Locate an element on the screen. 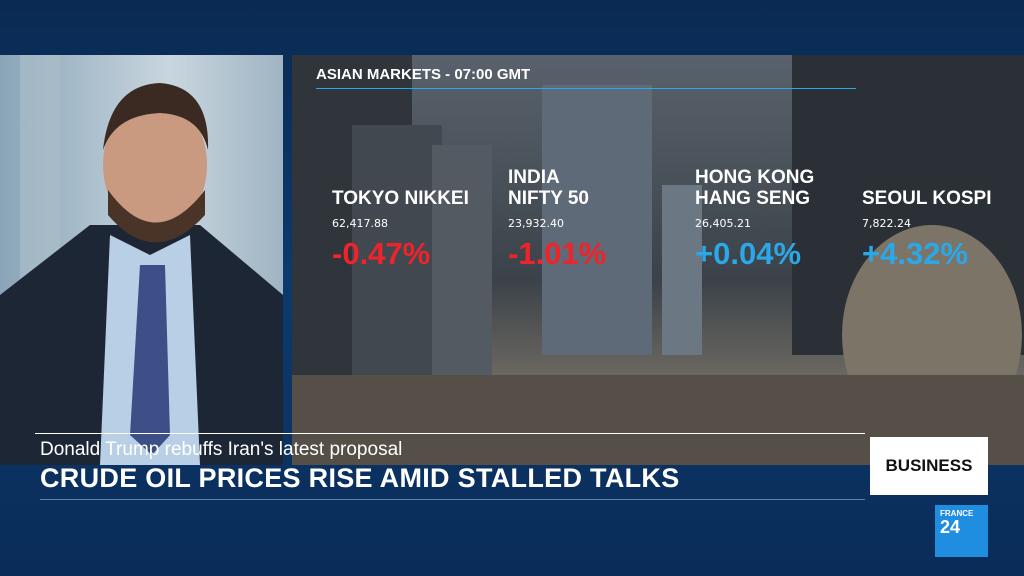 Image resolution: width=1024 pixels, height=576 pixels. market-value: 23,932.40 is located at coordinates (536, 223).